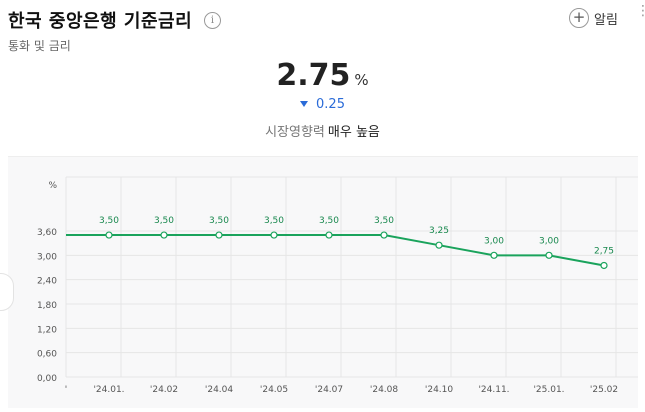 The height and width of the screenshot is (412, 645). I want to click on y-tick-label: 3,60, so click(47, 233).